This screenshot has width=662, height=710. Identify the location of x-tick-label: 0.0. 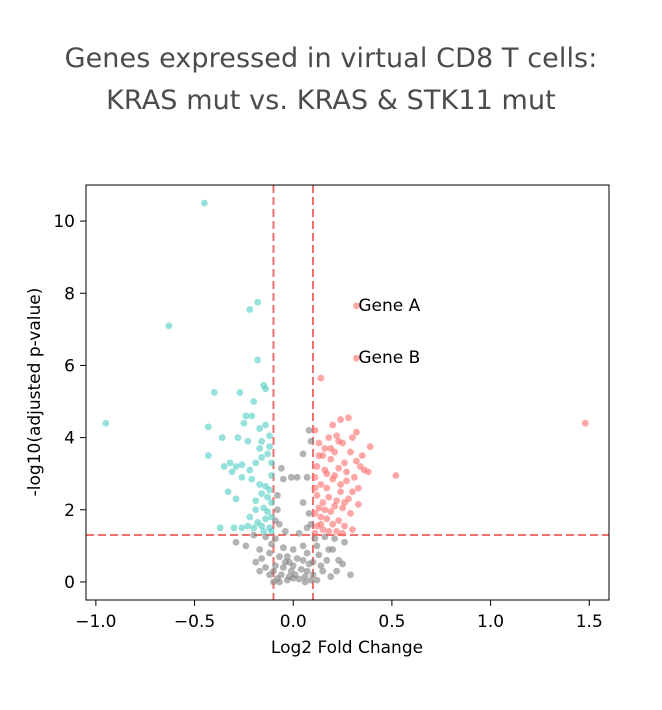
(293, 622).